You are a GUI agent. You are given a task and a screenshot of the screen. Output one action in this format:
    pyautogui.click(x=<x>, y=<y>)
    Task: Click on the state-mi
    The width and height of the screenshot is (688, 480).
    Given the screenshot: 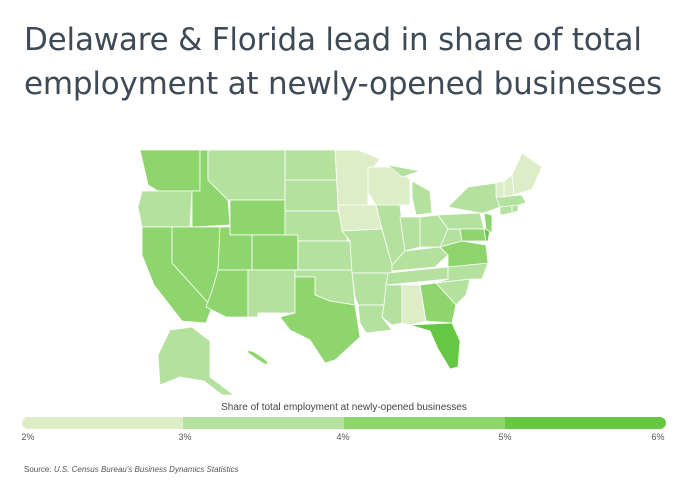 What is the action you would take?
    pyautogui.click(x=410, y=190)
    